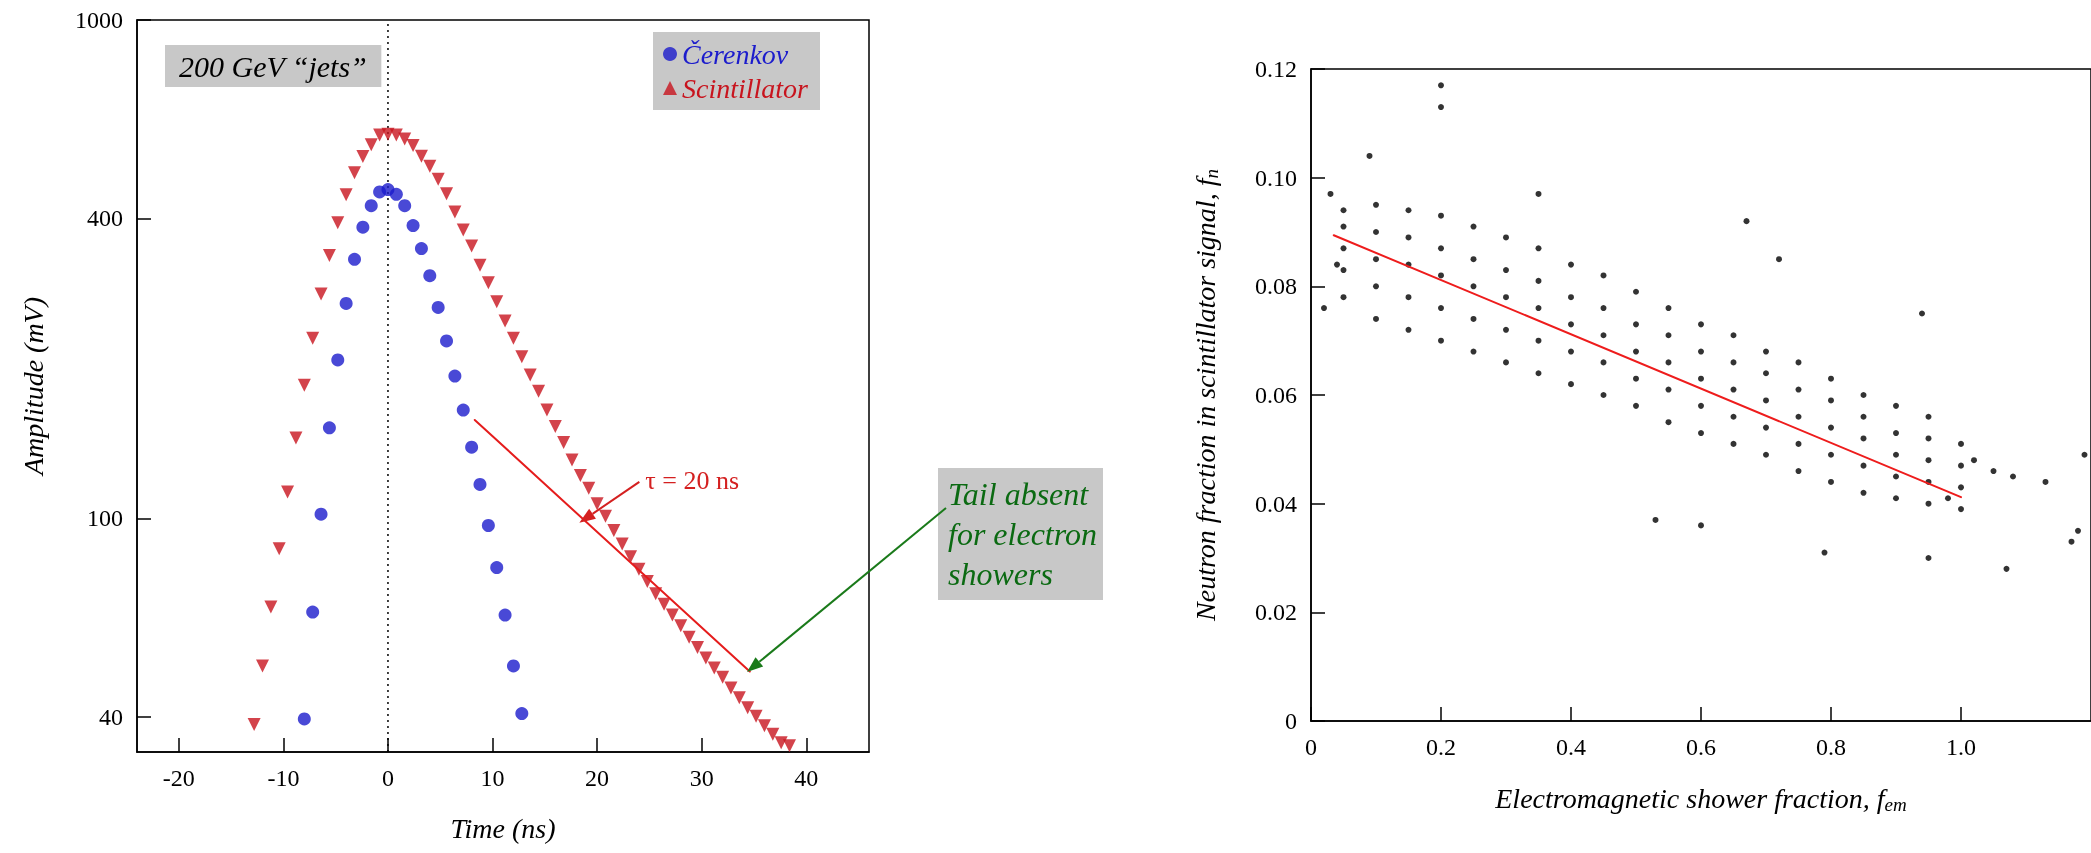 The image size is (2091, 853). I want to click on y-tick-label: 0.12, so click(1276, 69).